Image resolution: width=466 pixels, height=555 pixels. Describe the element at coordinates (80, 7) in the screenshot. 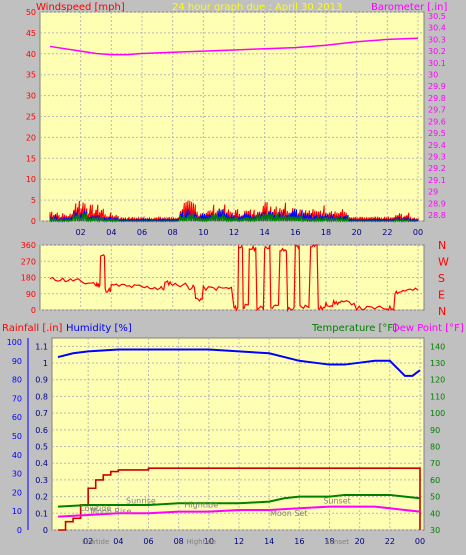

I see `windspeed-label: Windspeed [mph]` at that location.